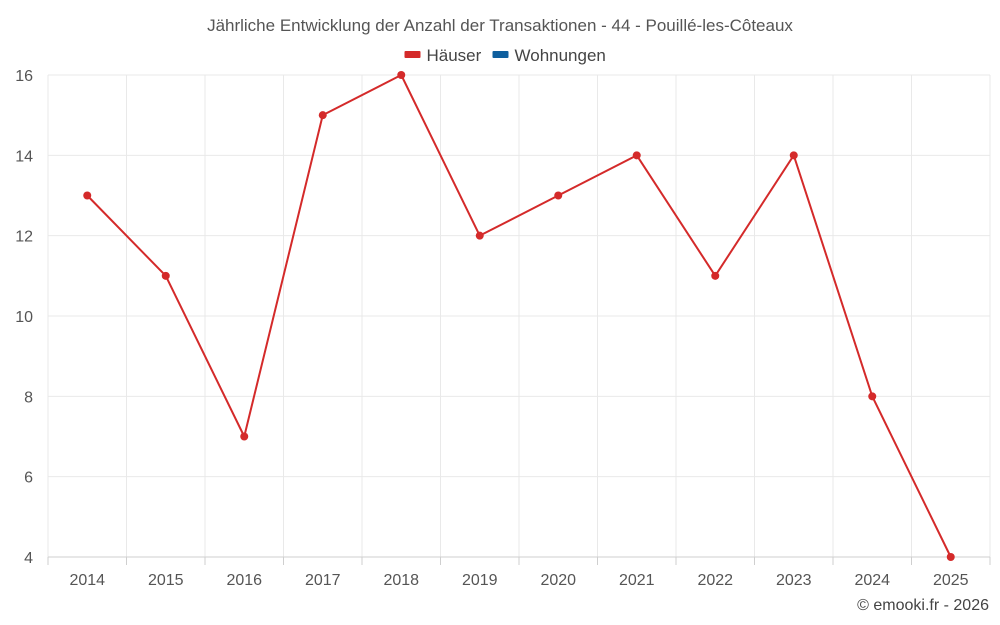  I want to click on y-tick-label: 14, so click(24, 156).